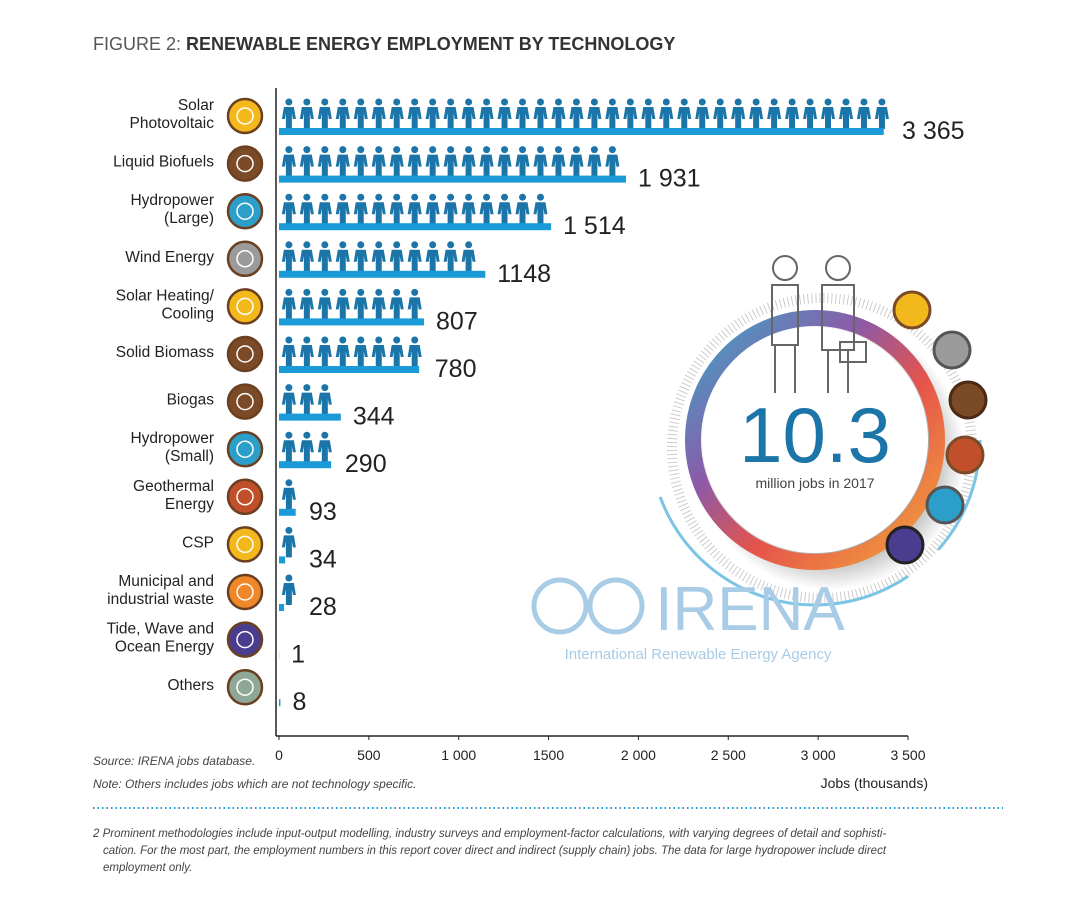 The width and height of the screenshot is (1072, 901). Describe the element at coordinates (191, 400) in the screenshot. I see `category-label: Biogas` at that location.